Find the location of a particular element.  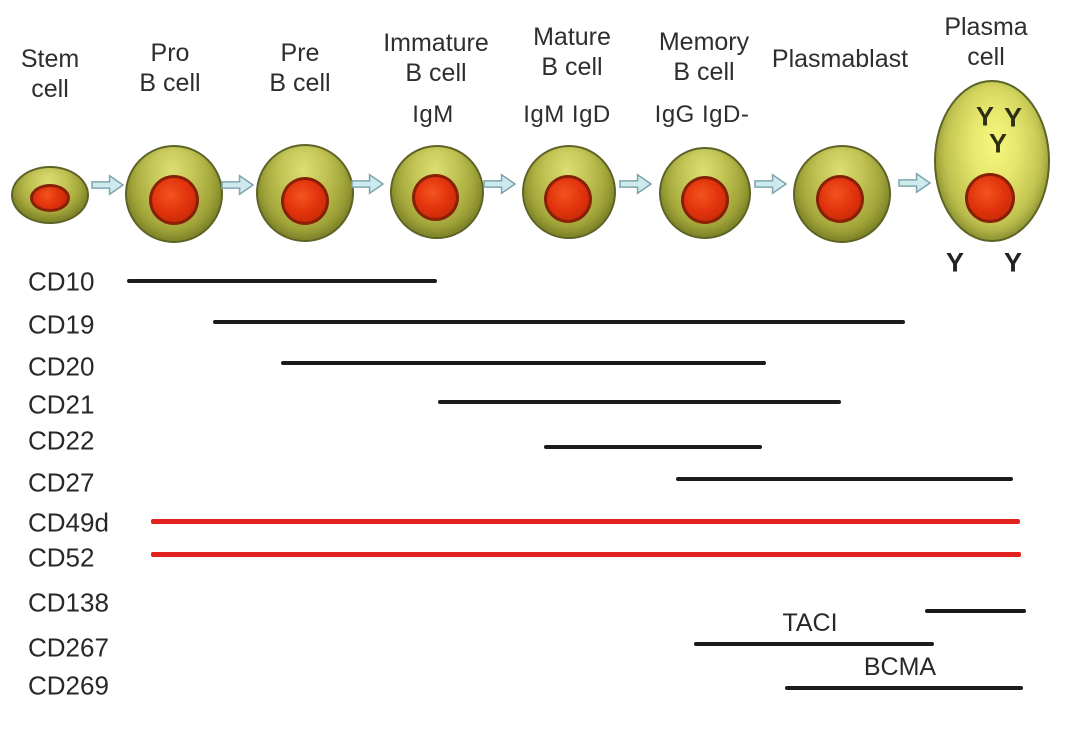

stage-label-line: Memory is located at coordinates (704, 42).